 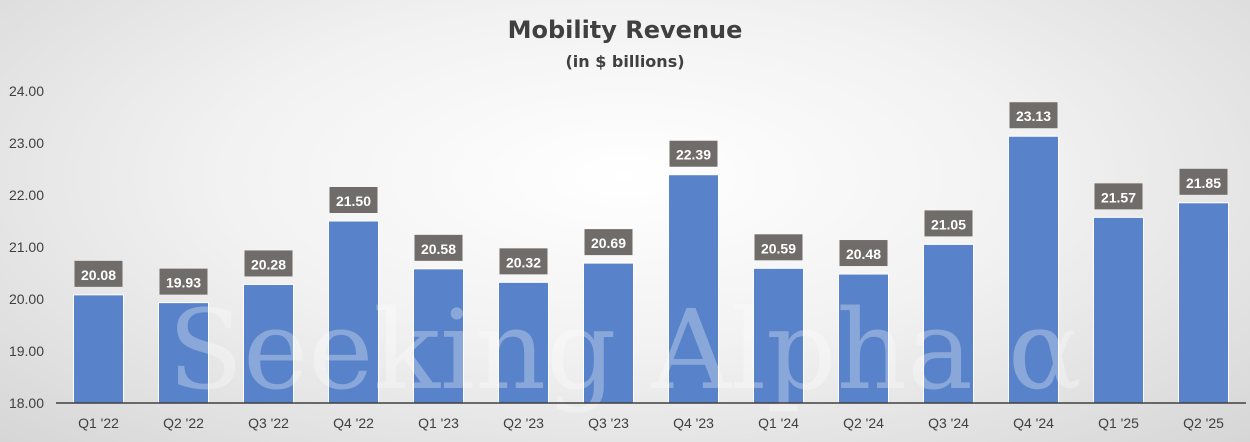 I want to click on data-label: 19.93, so click(x=183, y=283).